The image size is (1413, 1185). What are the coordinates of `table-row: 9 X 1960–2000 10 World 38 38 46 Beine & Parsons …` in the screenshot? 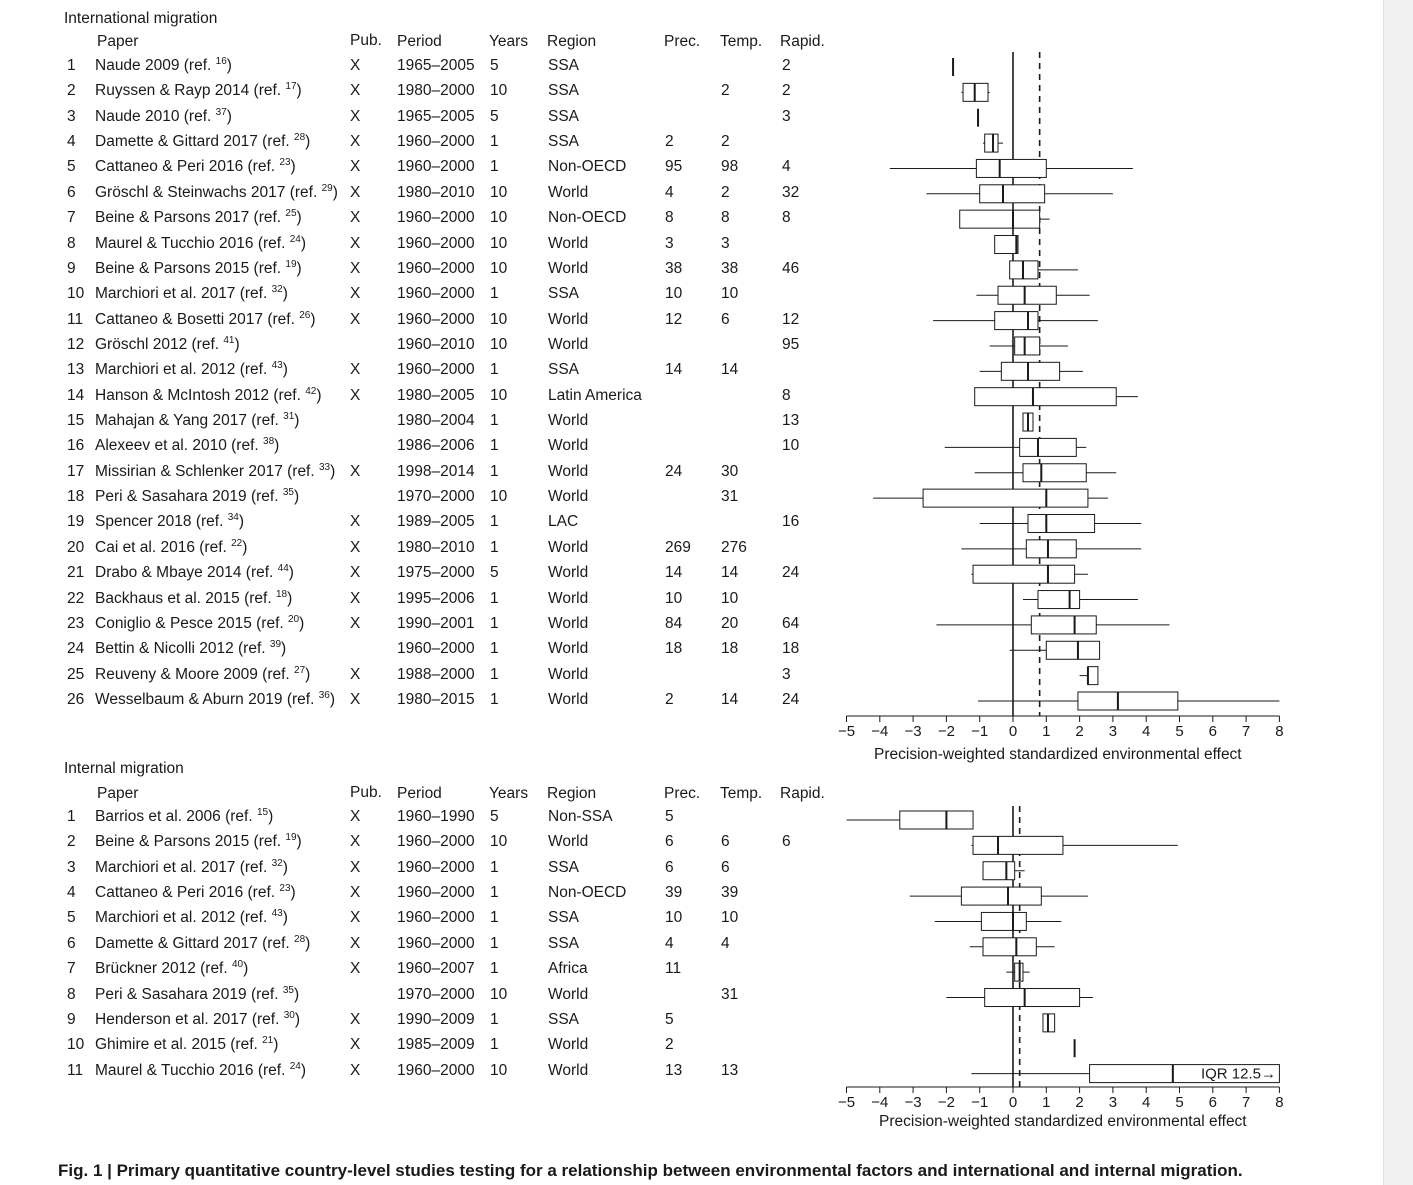 It's located at (420, 269).